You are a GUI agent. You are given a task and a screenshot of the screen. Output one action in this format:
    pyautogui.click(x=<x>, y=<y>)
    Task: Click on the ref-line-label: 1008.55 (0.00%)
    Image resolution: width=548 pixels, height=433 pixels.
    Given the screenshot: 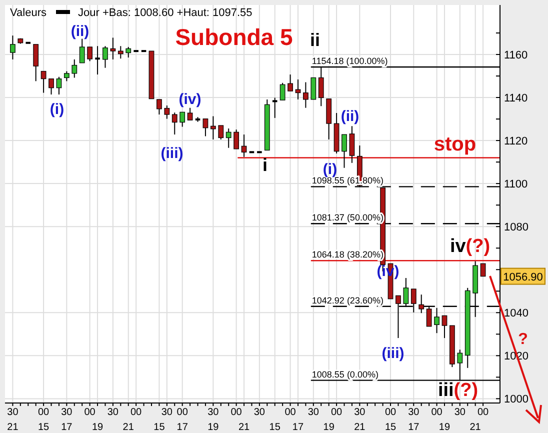 What is the action you would take?
    pyautogui.click(x=345, y=374)
    